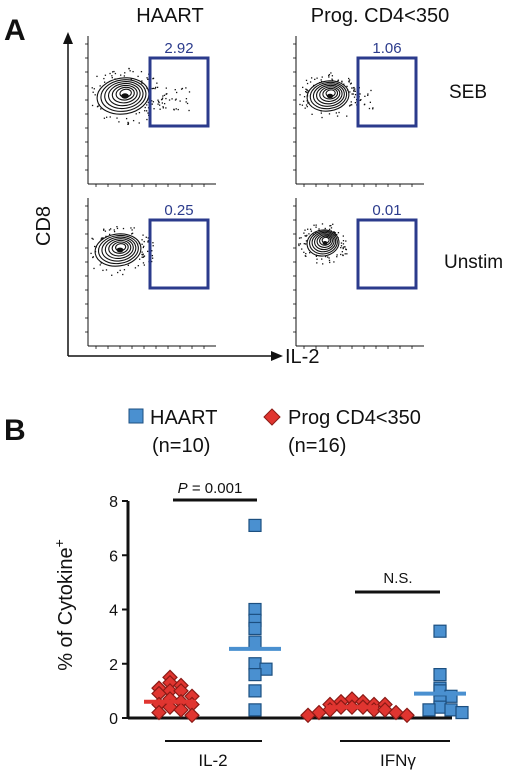 The image size is (520, 774). I want to click on y-tick-label: 8, so click(113, 502).